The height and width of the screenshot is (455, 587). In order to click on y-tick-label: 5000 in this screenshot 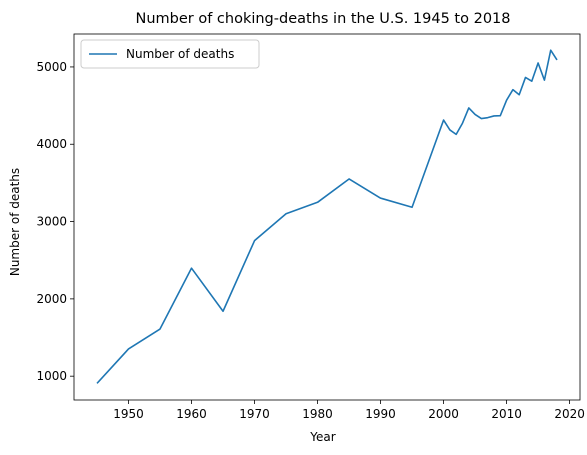, I will do `click(51, 67)`.